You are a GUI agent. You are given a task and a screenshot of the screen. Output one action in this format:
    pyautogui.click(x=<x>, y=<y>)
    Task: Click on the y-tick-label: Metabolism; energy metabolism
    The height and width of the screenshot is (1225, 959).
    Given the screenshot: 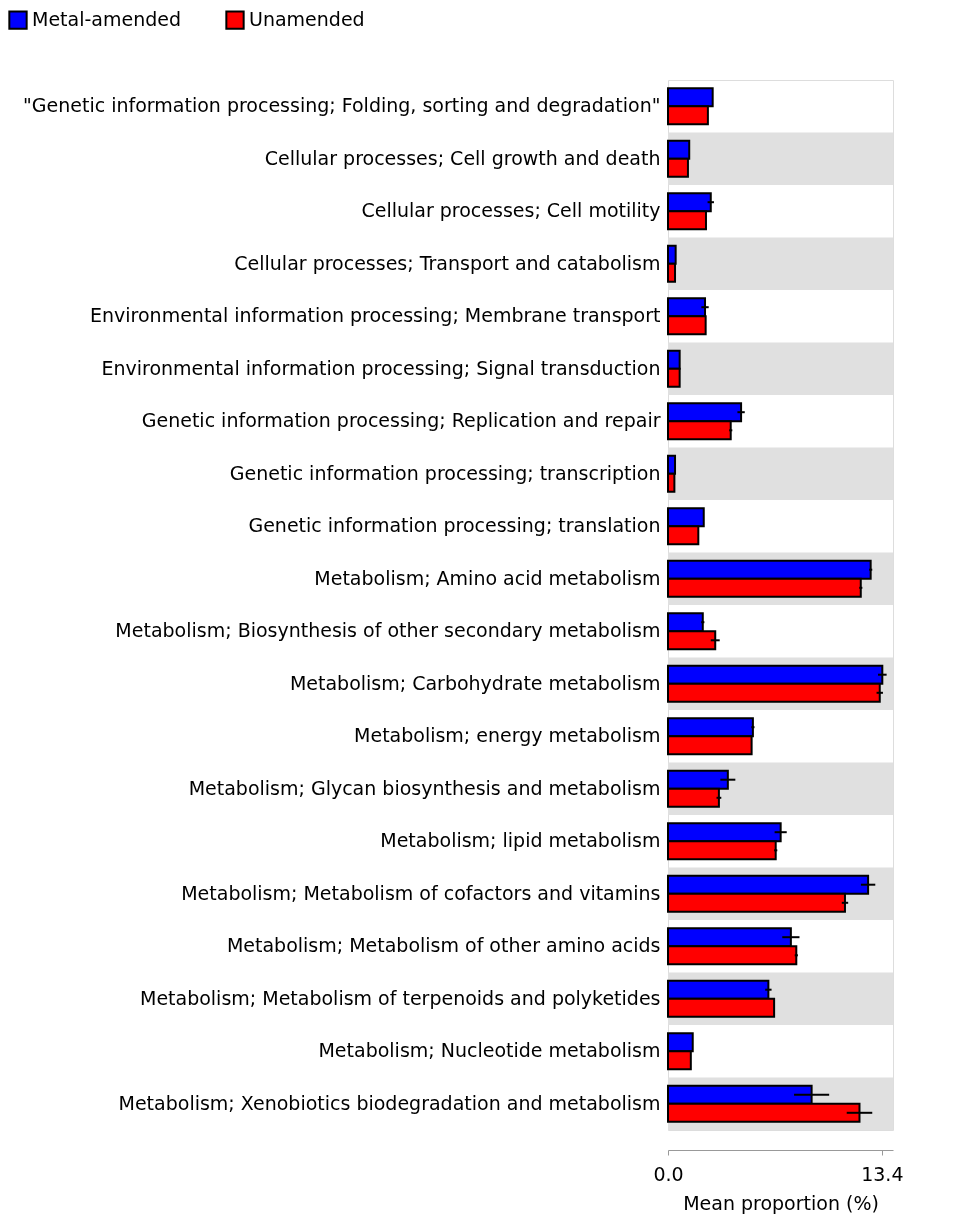 What is the action you would take?
    pyautogui.click(x=507, y=735)
    